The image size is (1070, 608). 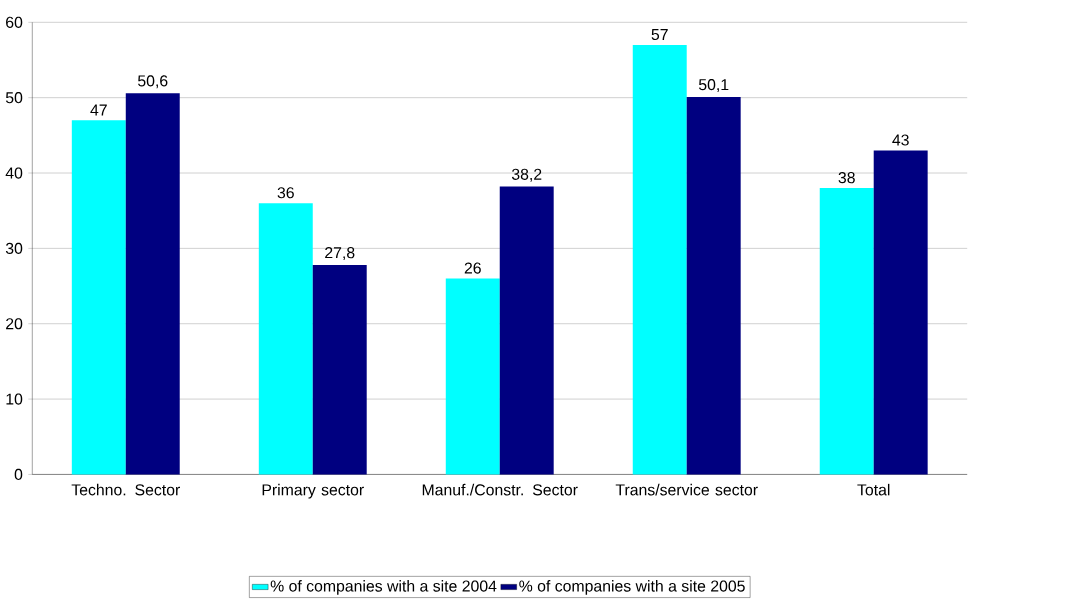 I want to click on y-tick-label: 40, so click(x=14, y=173).